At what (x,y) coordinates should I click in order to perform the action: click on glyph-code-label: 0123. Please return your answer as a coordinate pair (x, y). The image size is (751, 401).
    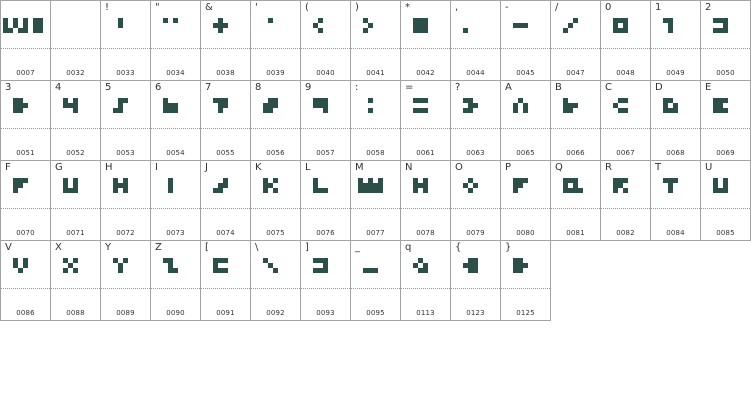
    Looking at the image, I should click on (475, 313).